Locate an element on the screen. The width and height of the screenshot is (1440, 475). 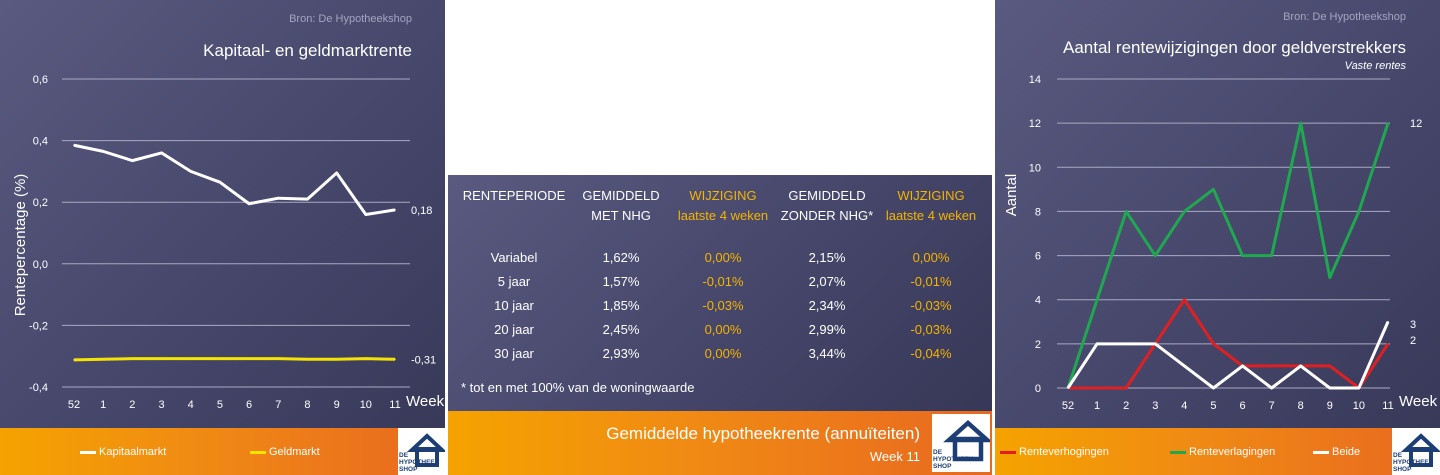
series-line-kapitaalmarkt is located at coordinates (234, 180).